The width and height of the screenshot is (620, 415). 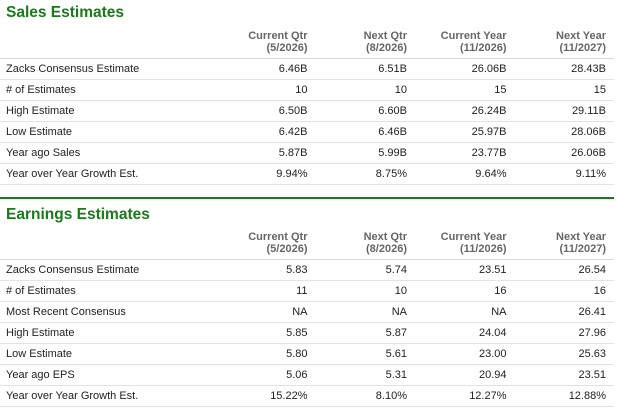 I want to click on sales-col-current-year: Current Year (11/2026), so click(x=465, y=42).